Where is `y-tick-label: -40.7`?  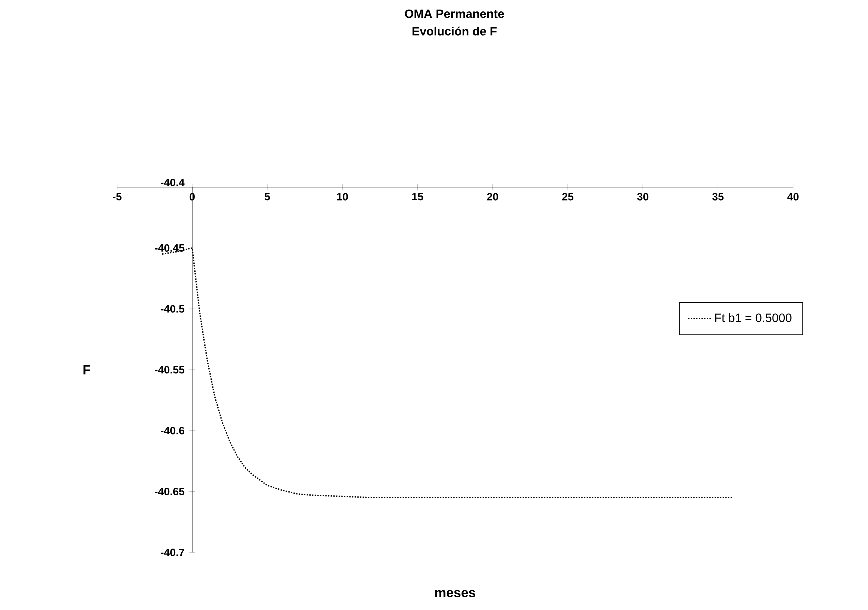 y-tick-label: -40.7 is located at coordinates (172, 552).